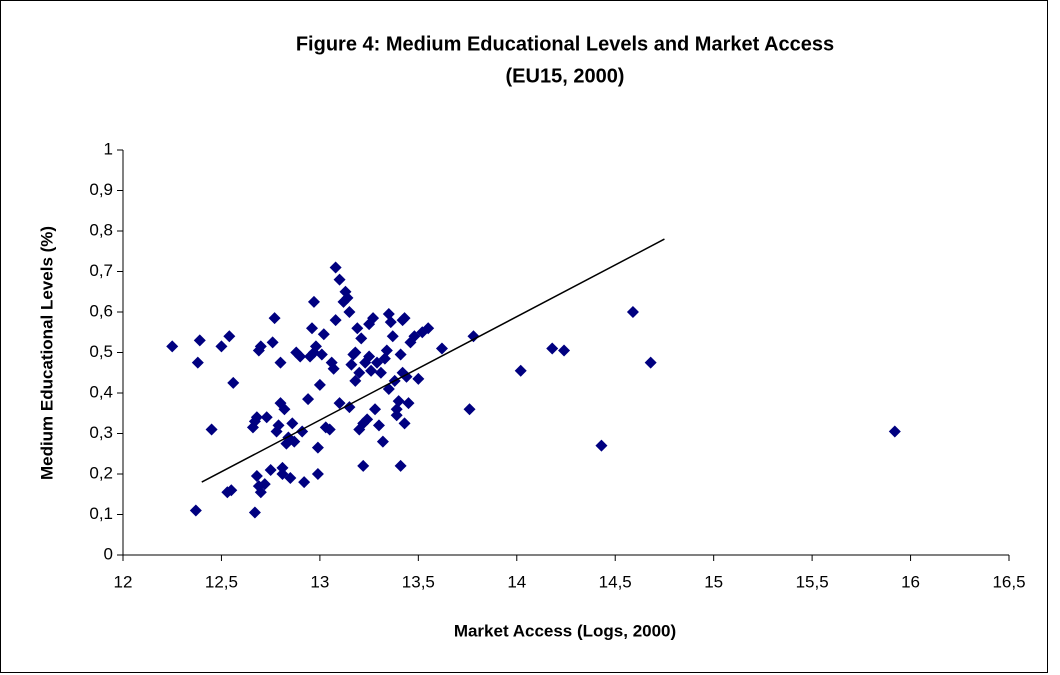  Describe the element at coordinates (910, 581) in the screenshot. I see `x-tick-label: 16` at that location.